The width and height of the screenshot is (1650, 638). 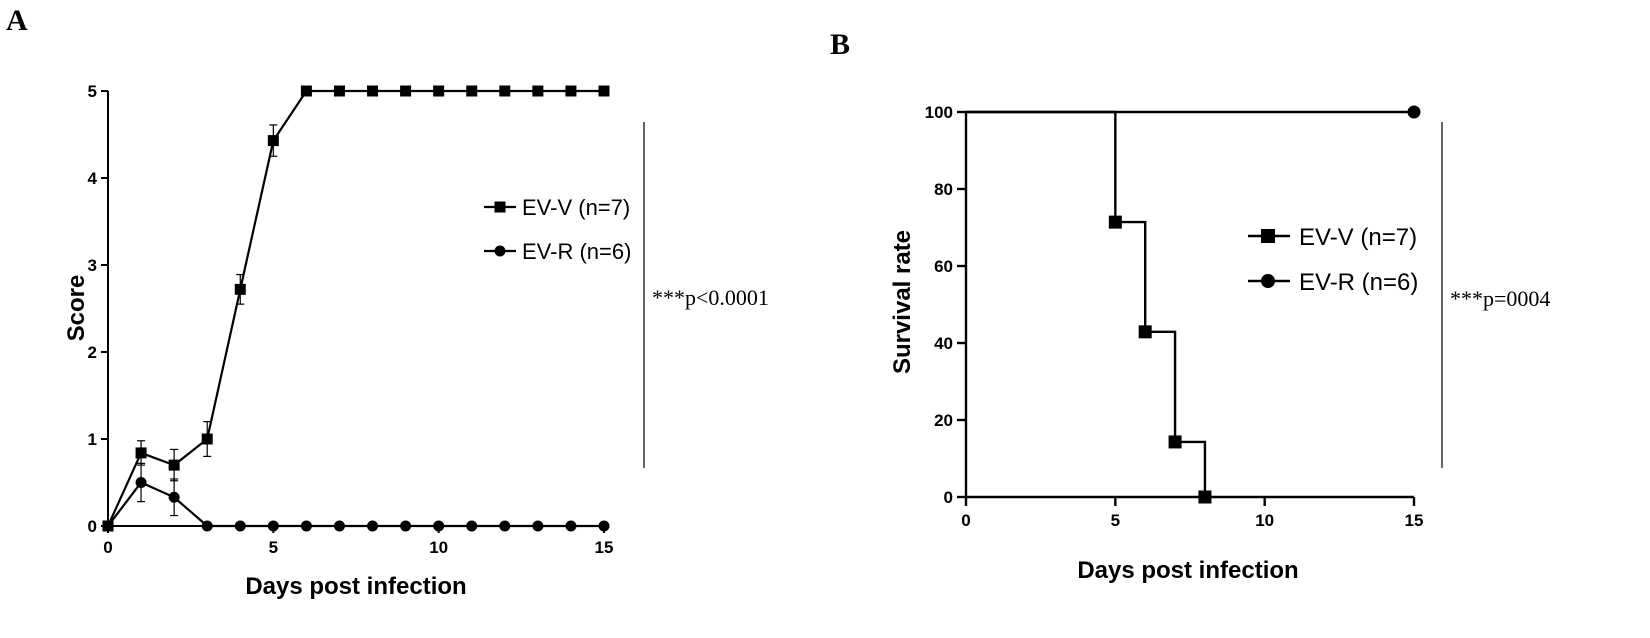 I want to click on panel-b-y-tick-label: 20, so click(x=943, y=420).